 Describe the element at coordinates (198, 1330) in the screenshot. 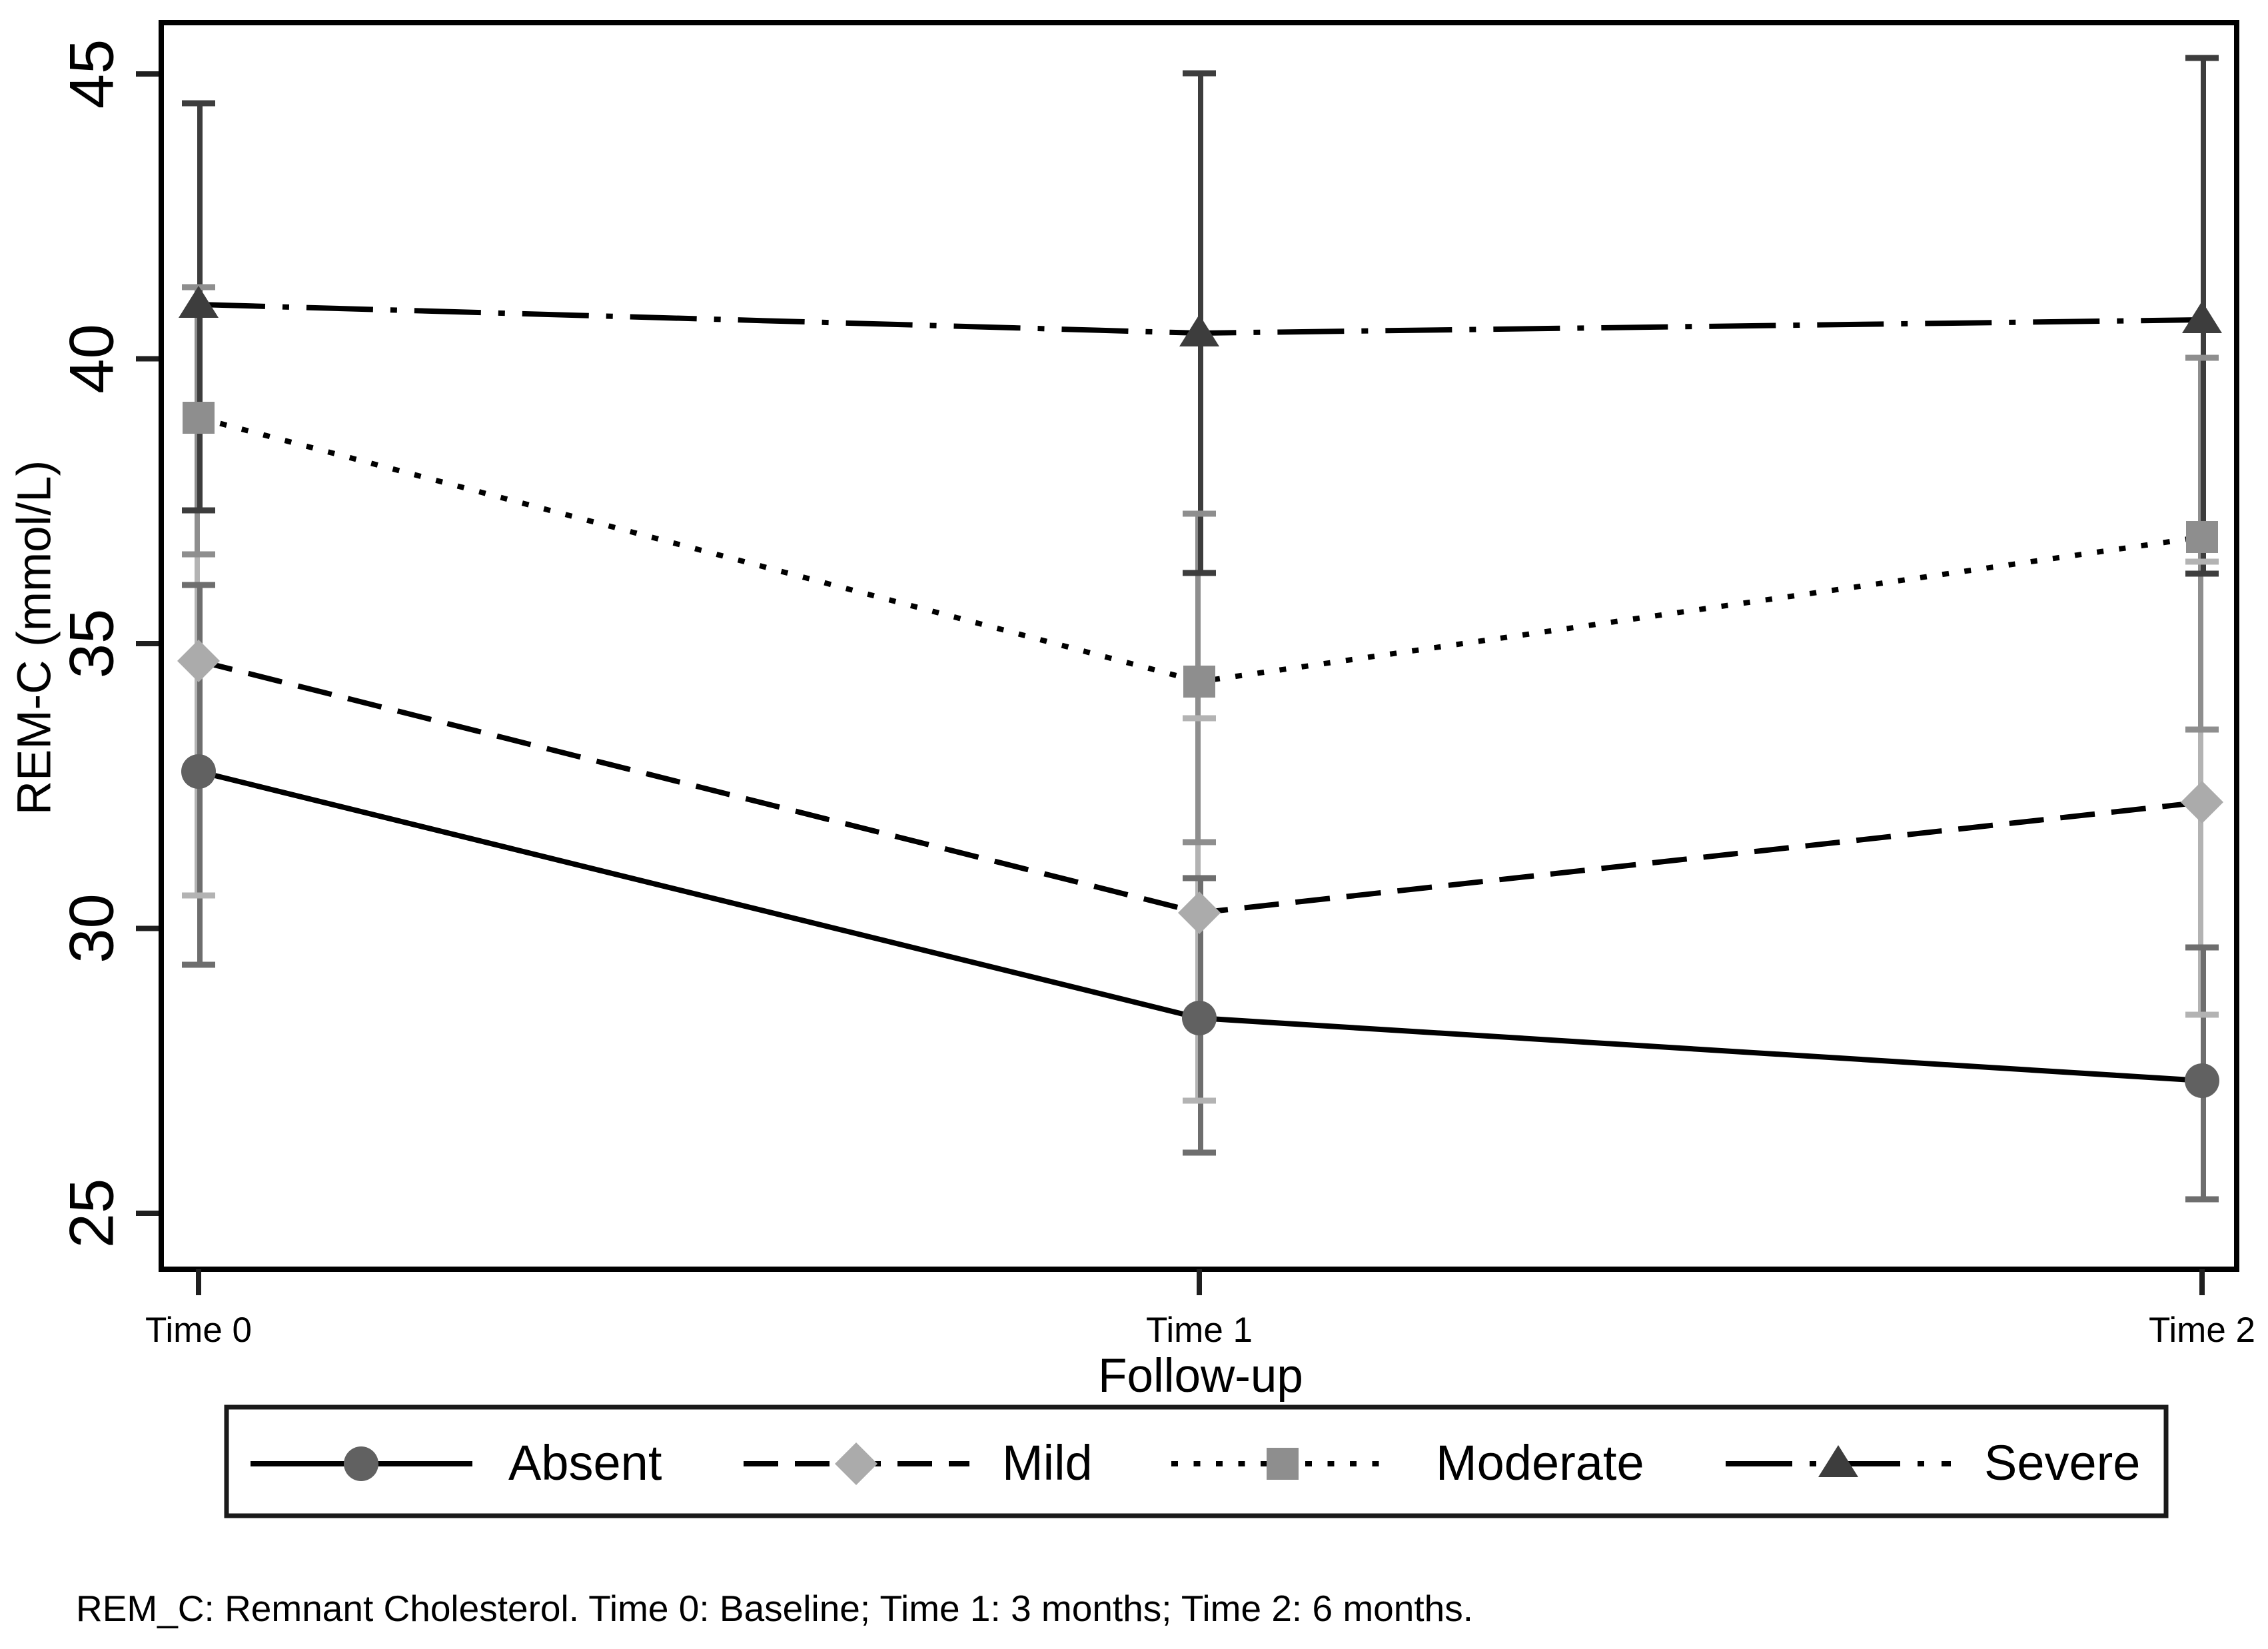

I see `svg-text: Time 0` at that location.